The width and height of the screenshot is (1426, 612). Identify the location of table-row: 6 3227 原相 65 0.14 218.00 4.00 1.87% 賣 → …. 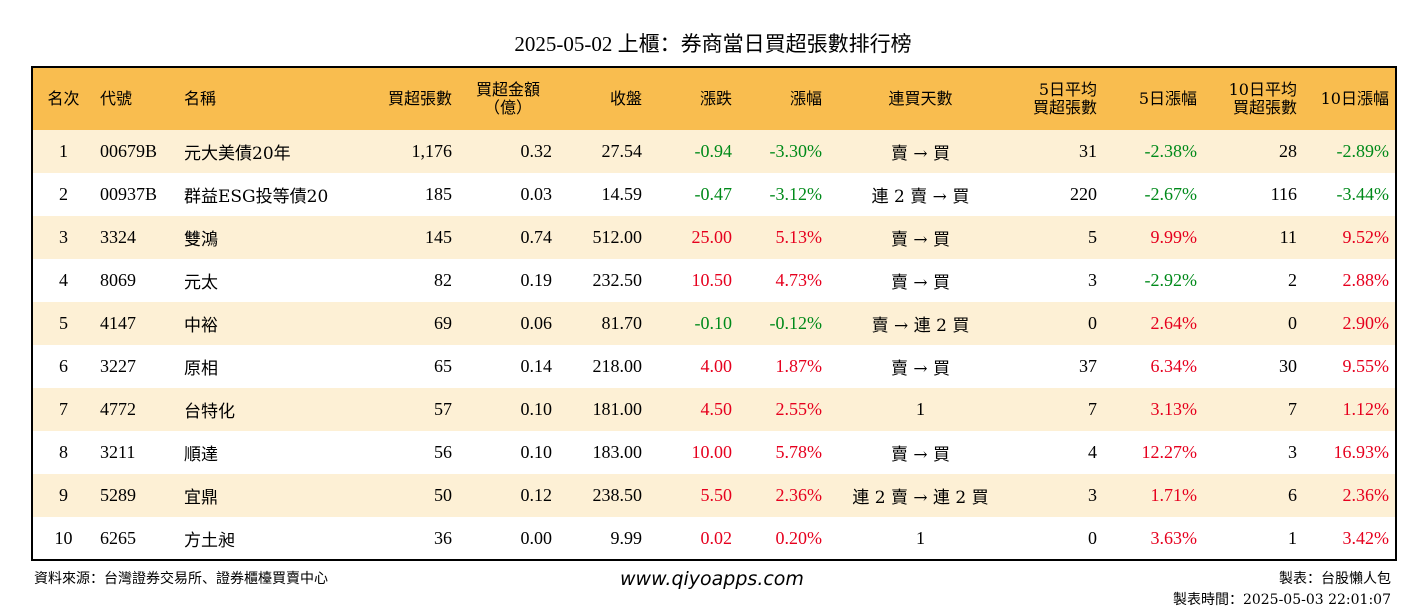
(714, 366).